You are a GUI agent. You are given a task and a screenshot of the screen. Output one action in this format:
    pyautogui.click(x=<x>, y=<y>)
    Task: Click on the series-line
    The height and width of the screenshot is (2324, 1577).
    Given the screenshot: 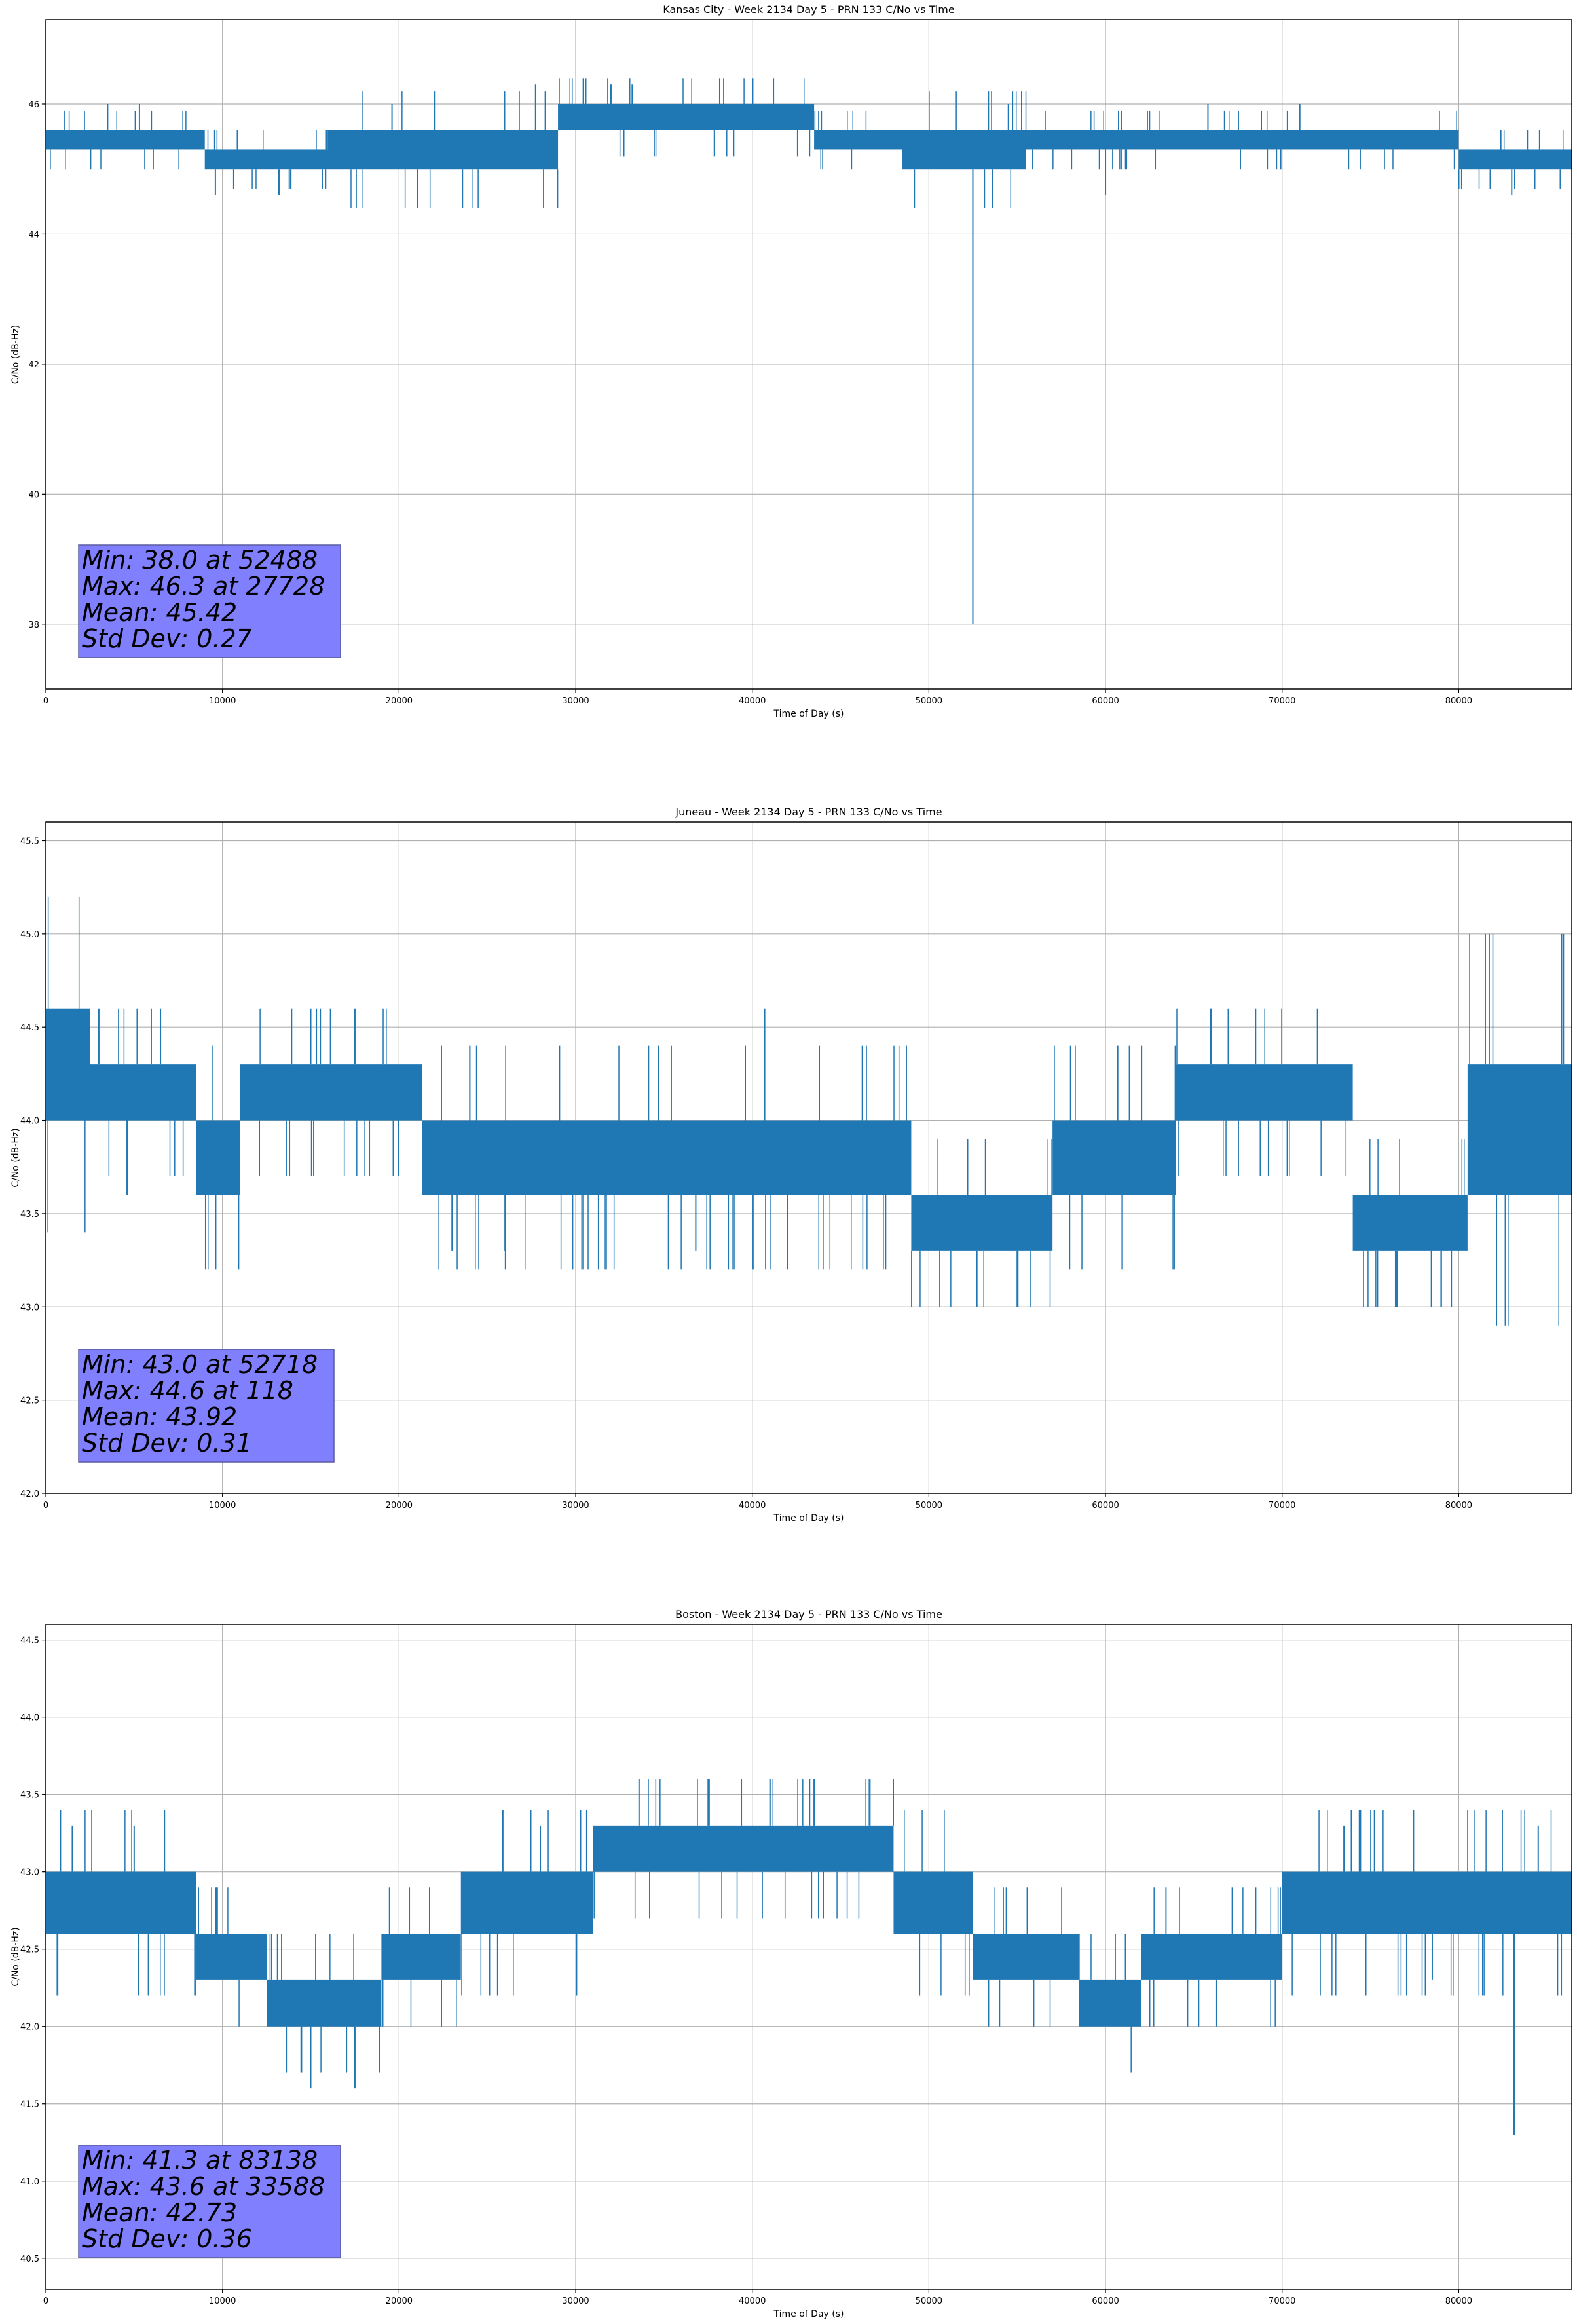 What is the action you would take?
    pyautogui.click(x=809, y=1957)
    